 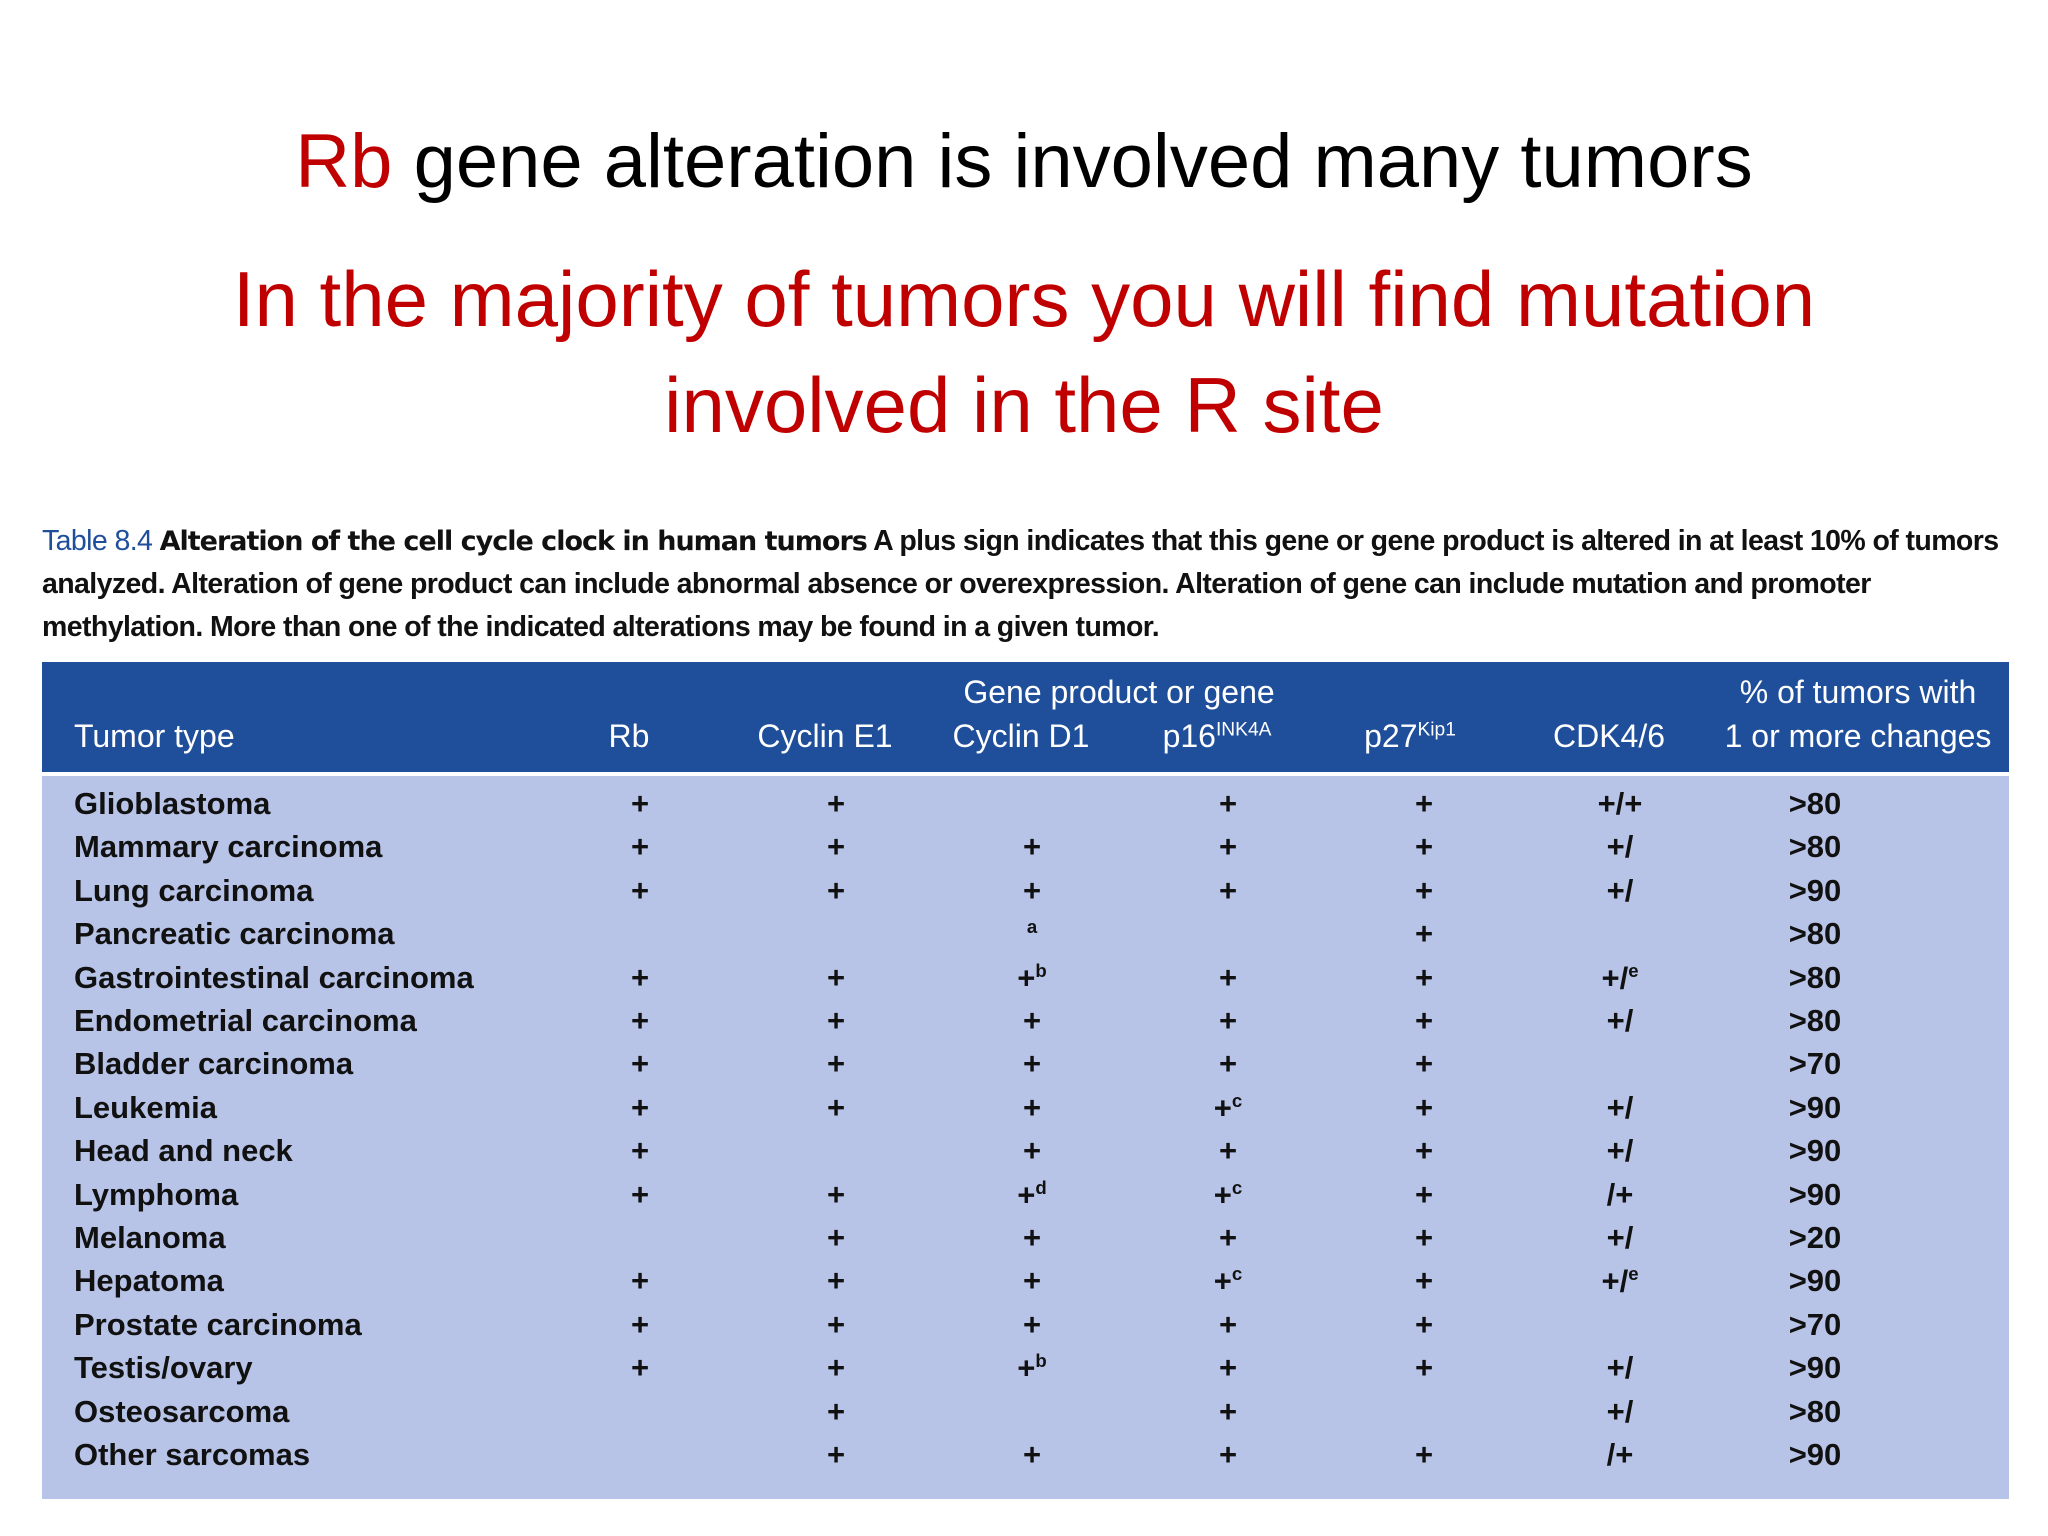 I want to click on table-cell: a, so click(x=1032, y=934).